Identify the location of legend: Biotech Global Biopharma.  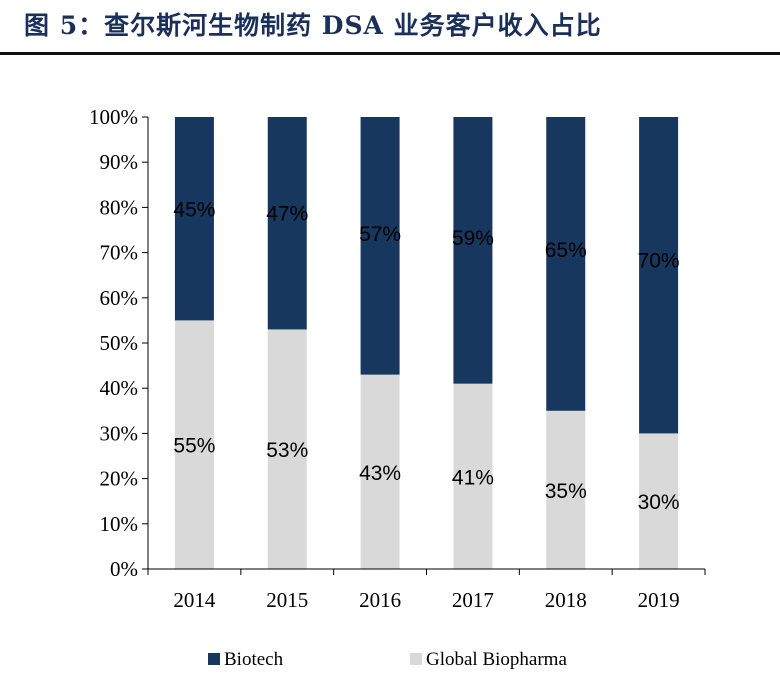
(387, 659).